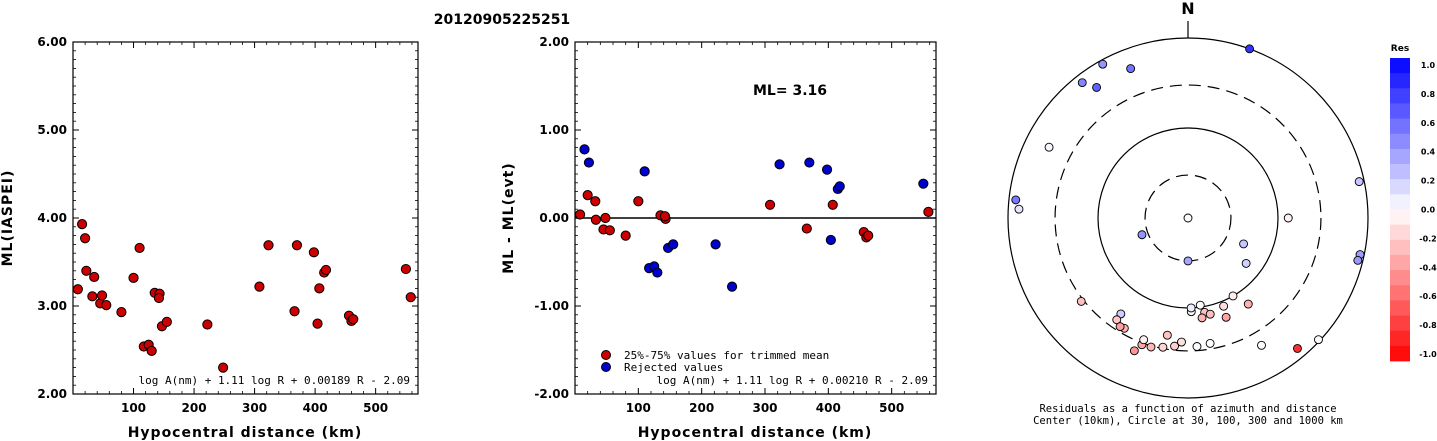  Describe the element at coordinates (52, 130) in the screenshot. I see `panel1-y-tick-label: 5.00` at that location.